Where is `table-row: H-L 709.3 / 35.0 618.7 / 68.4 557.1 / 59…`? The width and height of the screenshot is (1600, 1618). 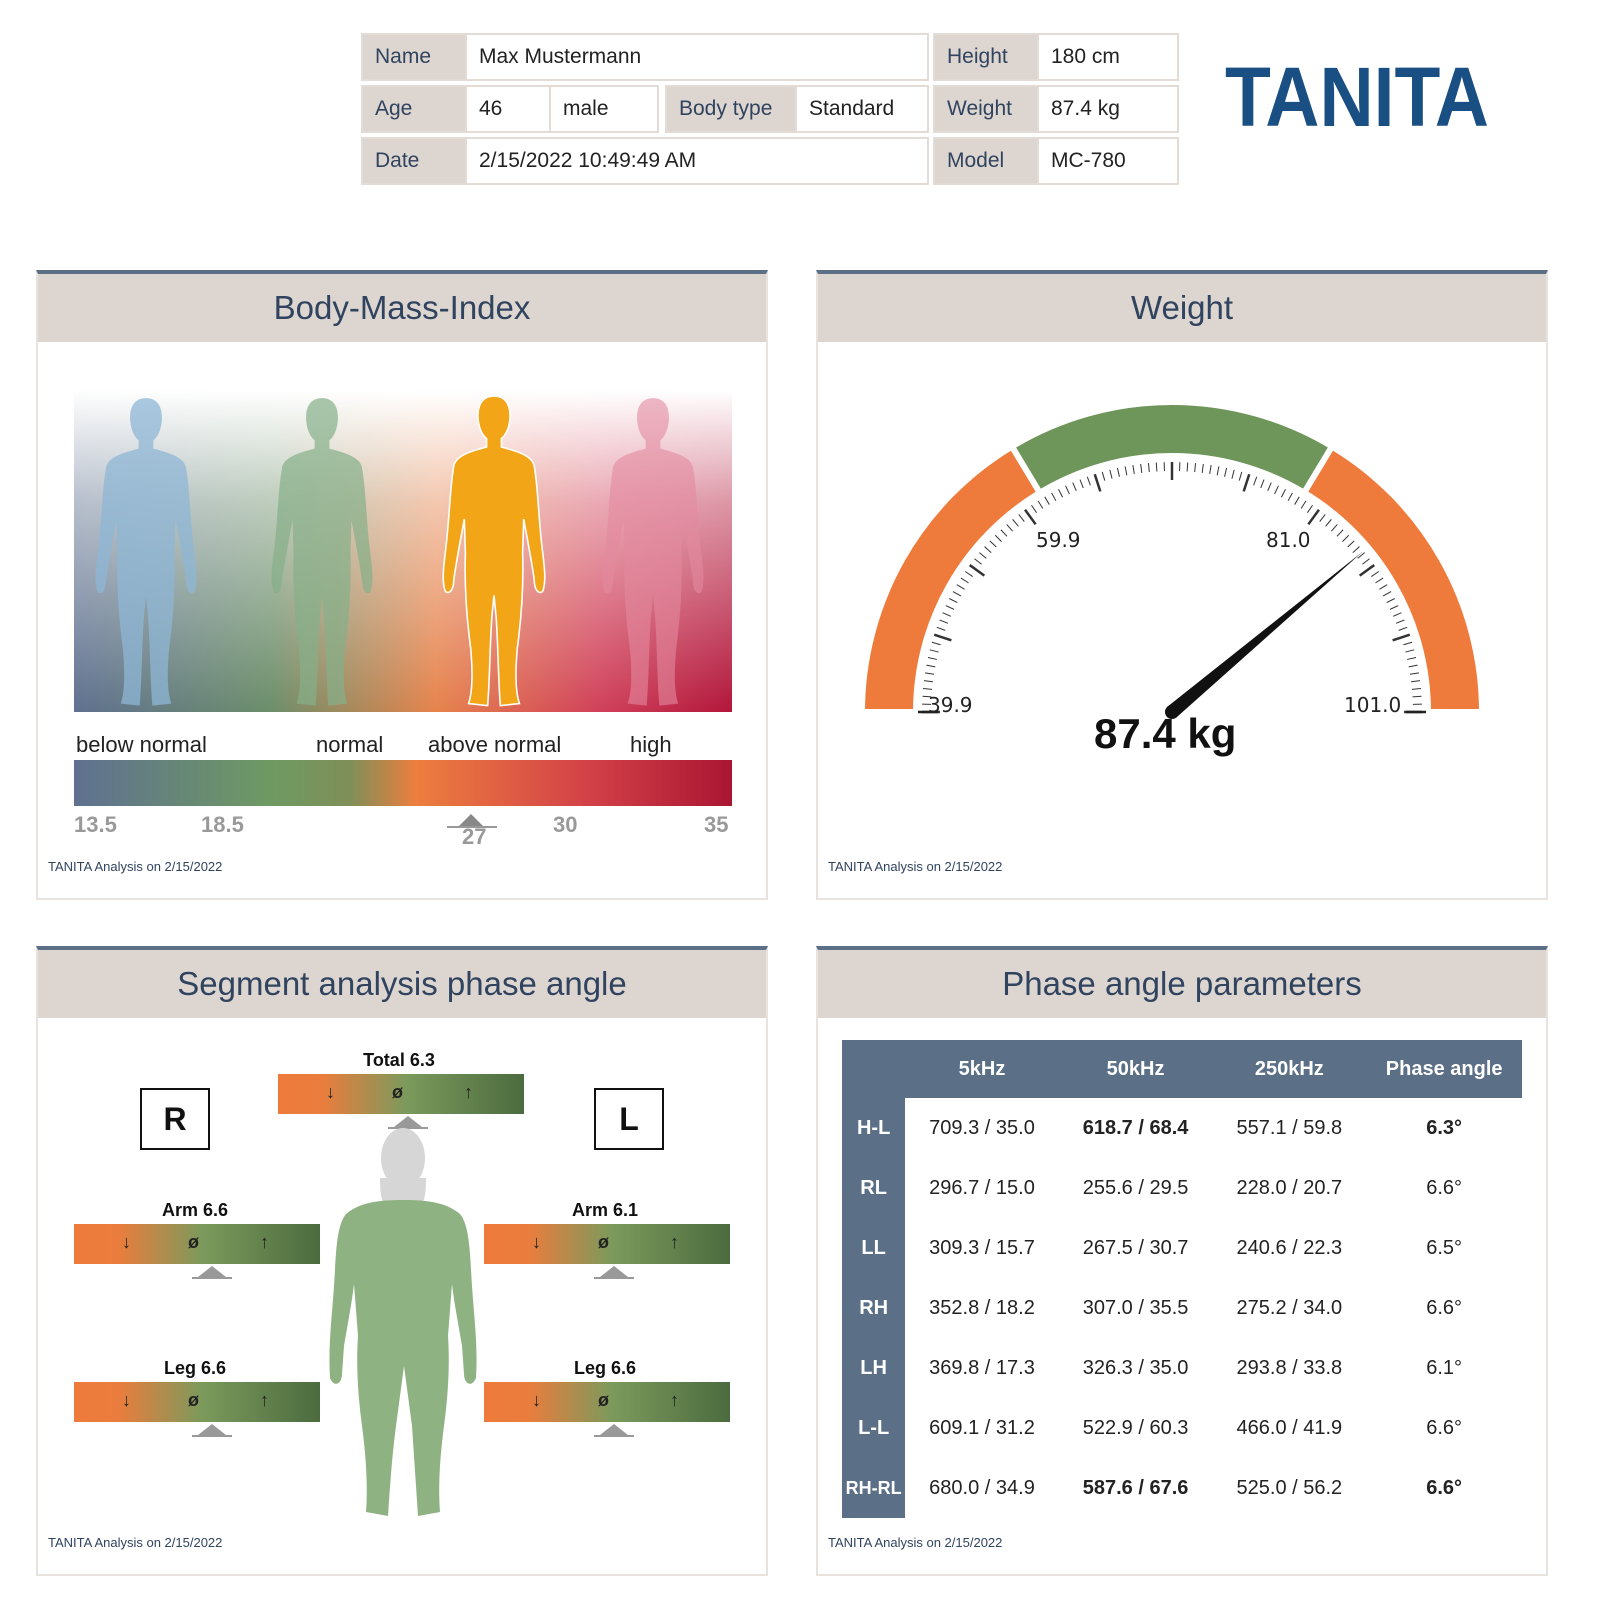 table-row: H-L 709.3 / 35.0 618.7 / 68.4 557.1 / 59… is located at coordinates (1182, 1128).